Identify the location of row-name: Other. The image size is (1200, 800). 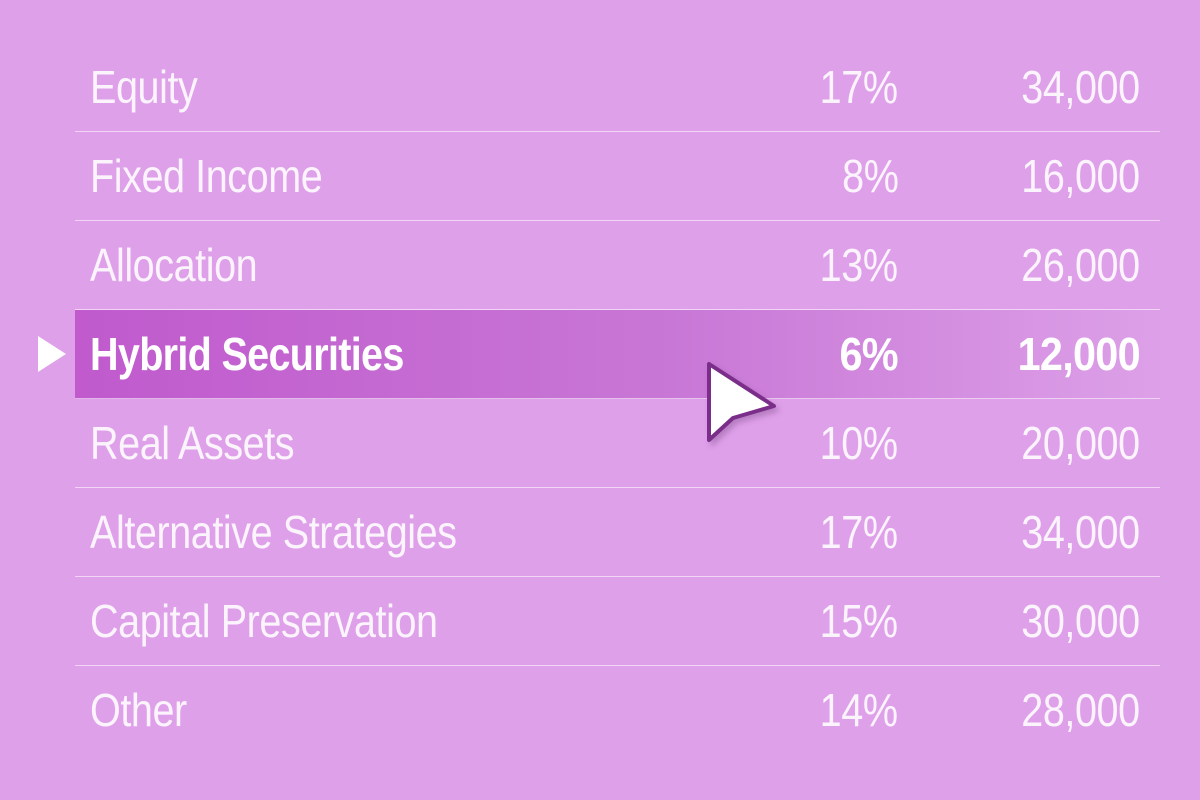
(138, 710).